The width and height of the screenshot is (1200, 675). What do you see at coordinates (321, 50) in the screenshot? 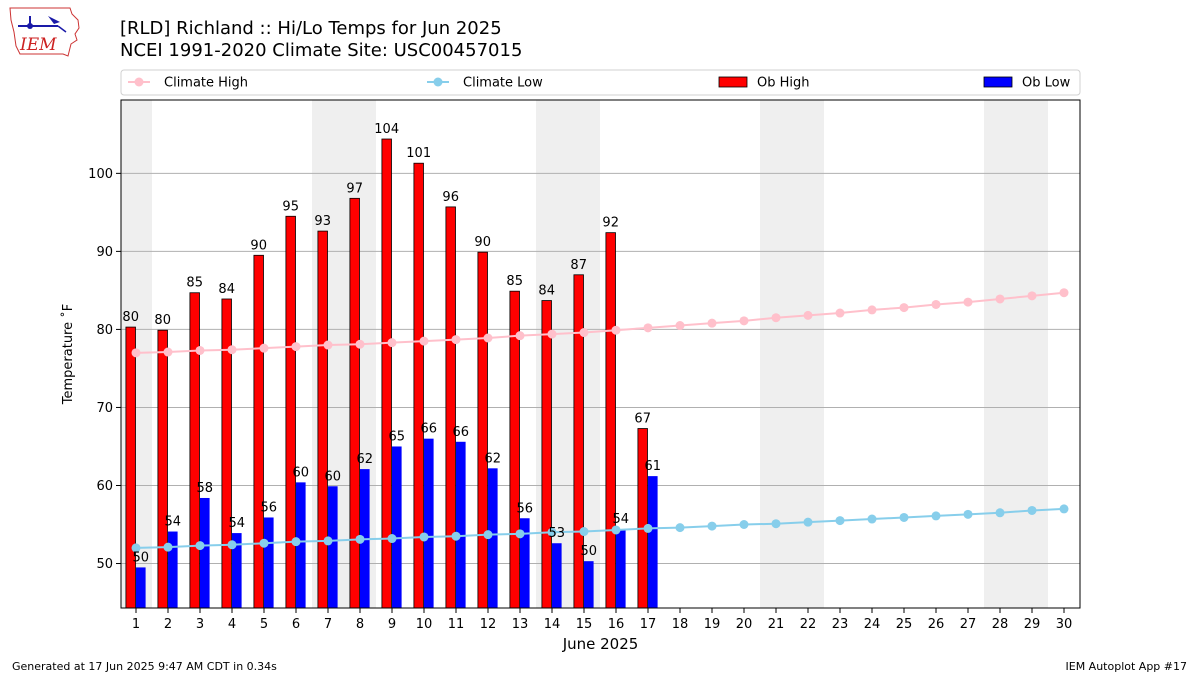
I see `chart-subtitle: NCEI 1991-2020 Climate Site: USC00457015` at bounding box center [321, 50].